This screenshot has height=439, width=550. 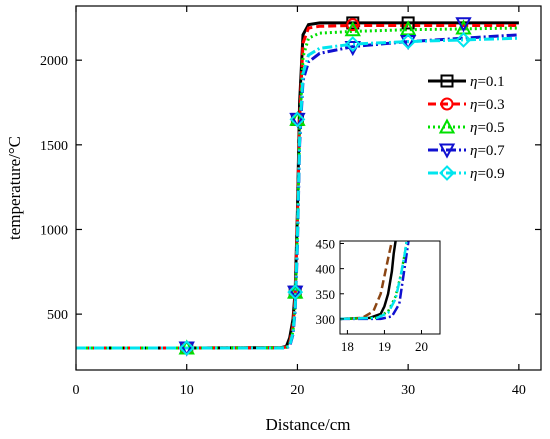 I want to click on x-tick-label: 30, so click(x=408, y=390).